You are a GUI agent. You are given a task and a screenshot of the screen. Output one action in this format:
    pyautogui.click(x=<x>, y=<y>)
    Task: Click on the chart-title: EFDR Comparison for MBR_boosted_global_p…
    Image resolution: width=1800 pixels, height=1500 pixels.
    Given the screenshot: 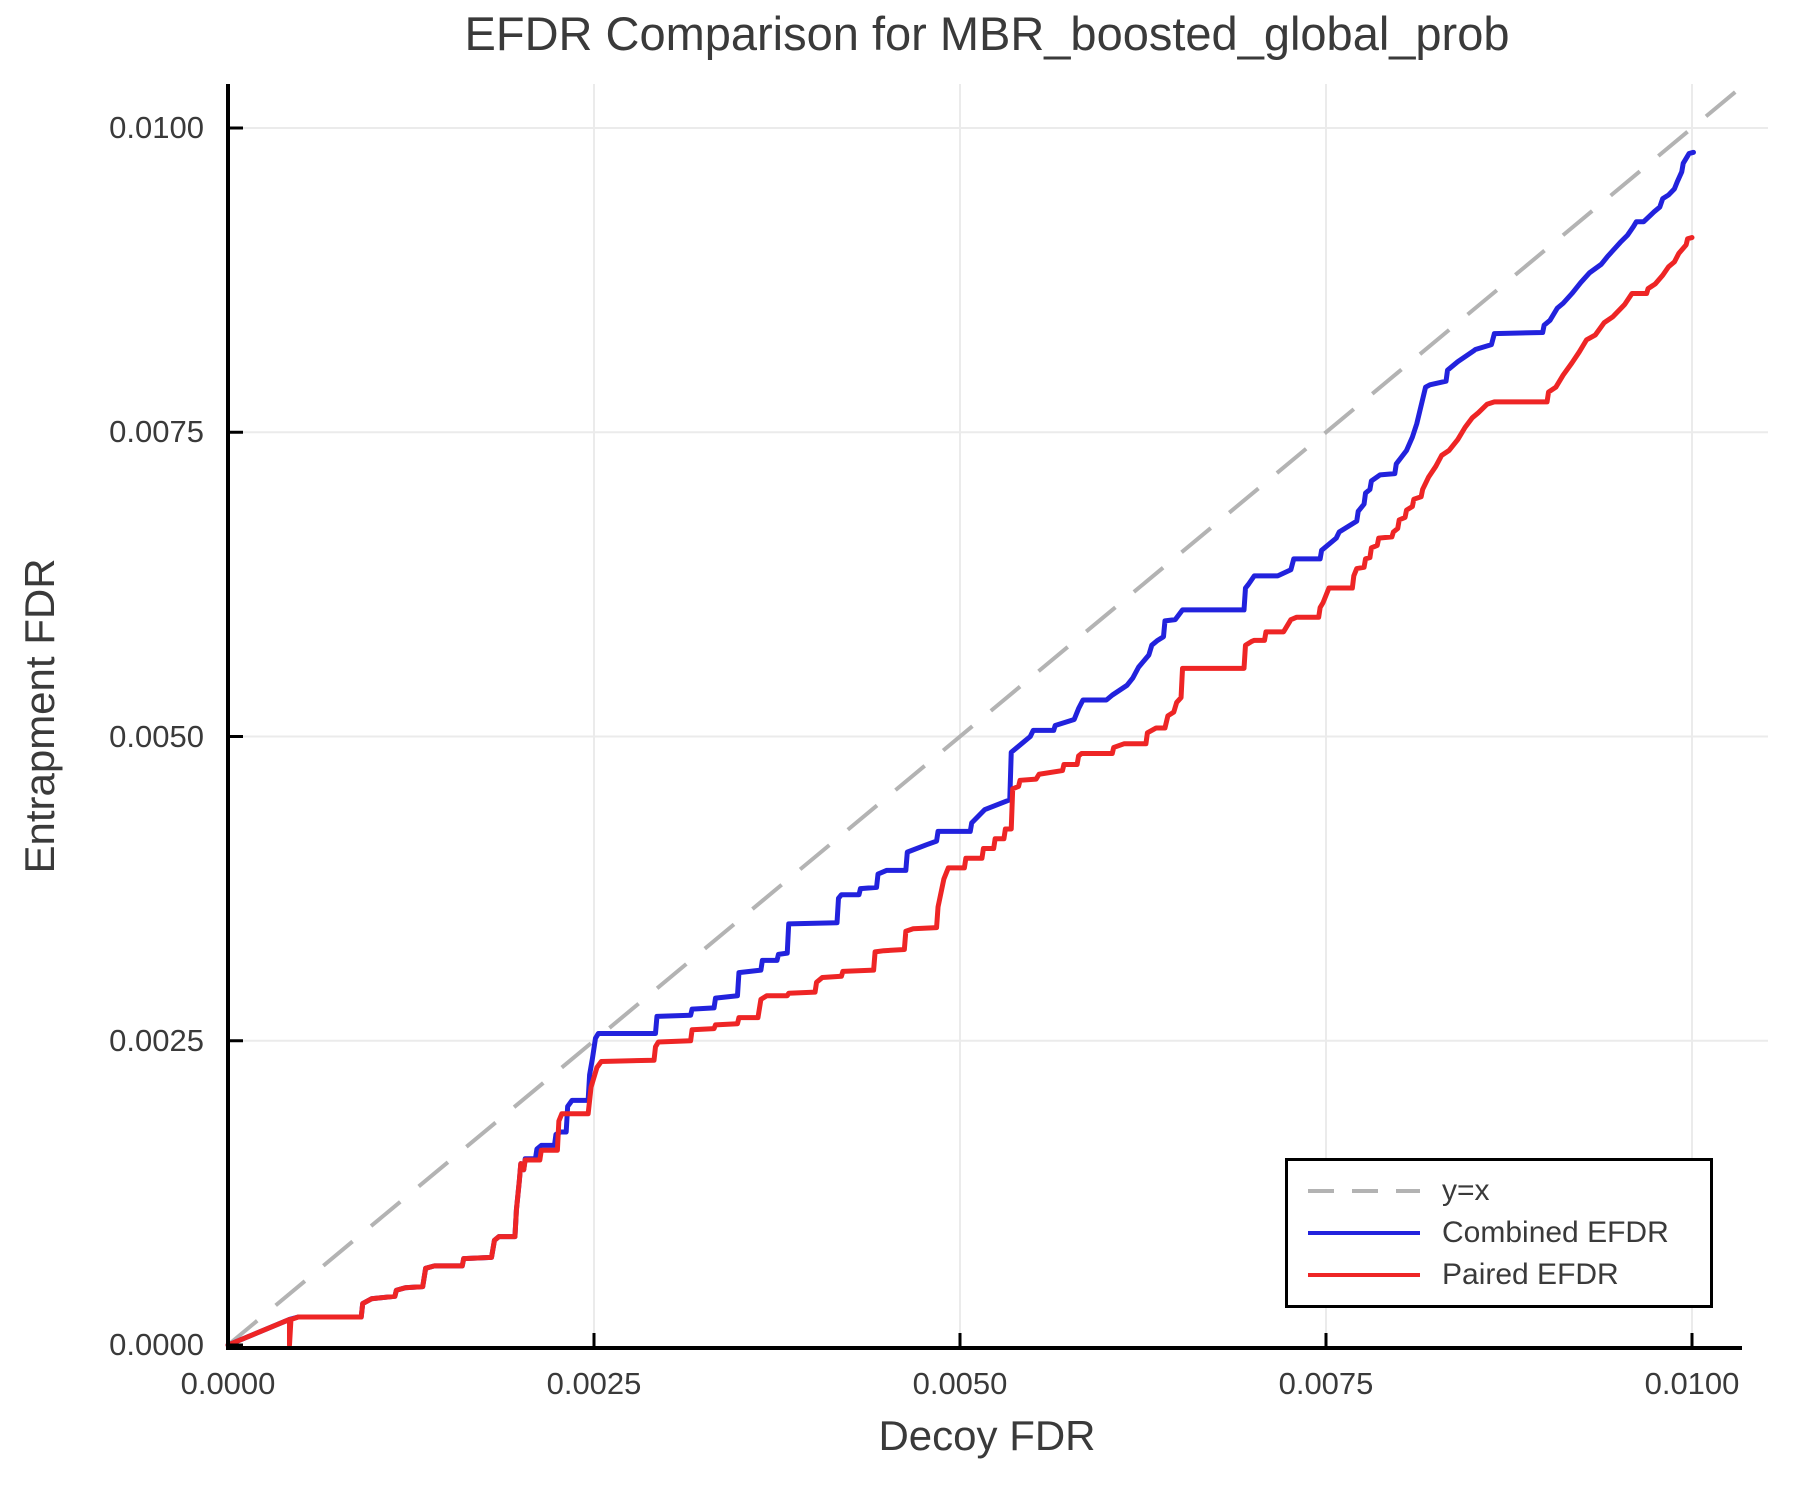 What is the action you would take?
    pyautogui.click(x=987, y=33)
    